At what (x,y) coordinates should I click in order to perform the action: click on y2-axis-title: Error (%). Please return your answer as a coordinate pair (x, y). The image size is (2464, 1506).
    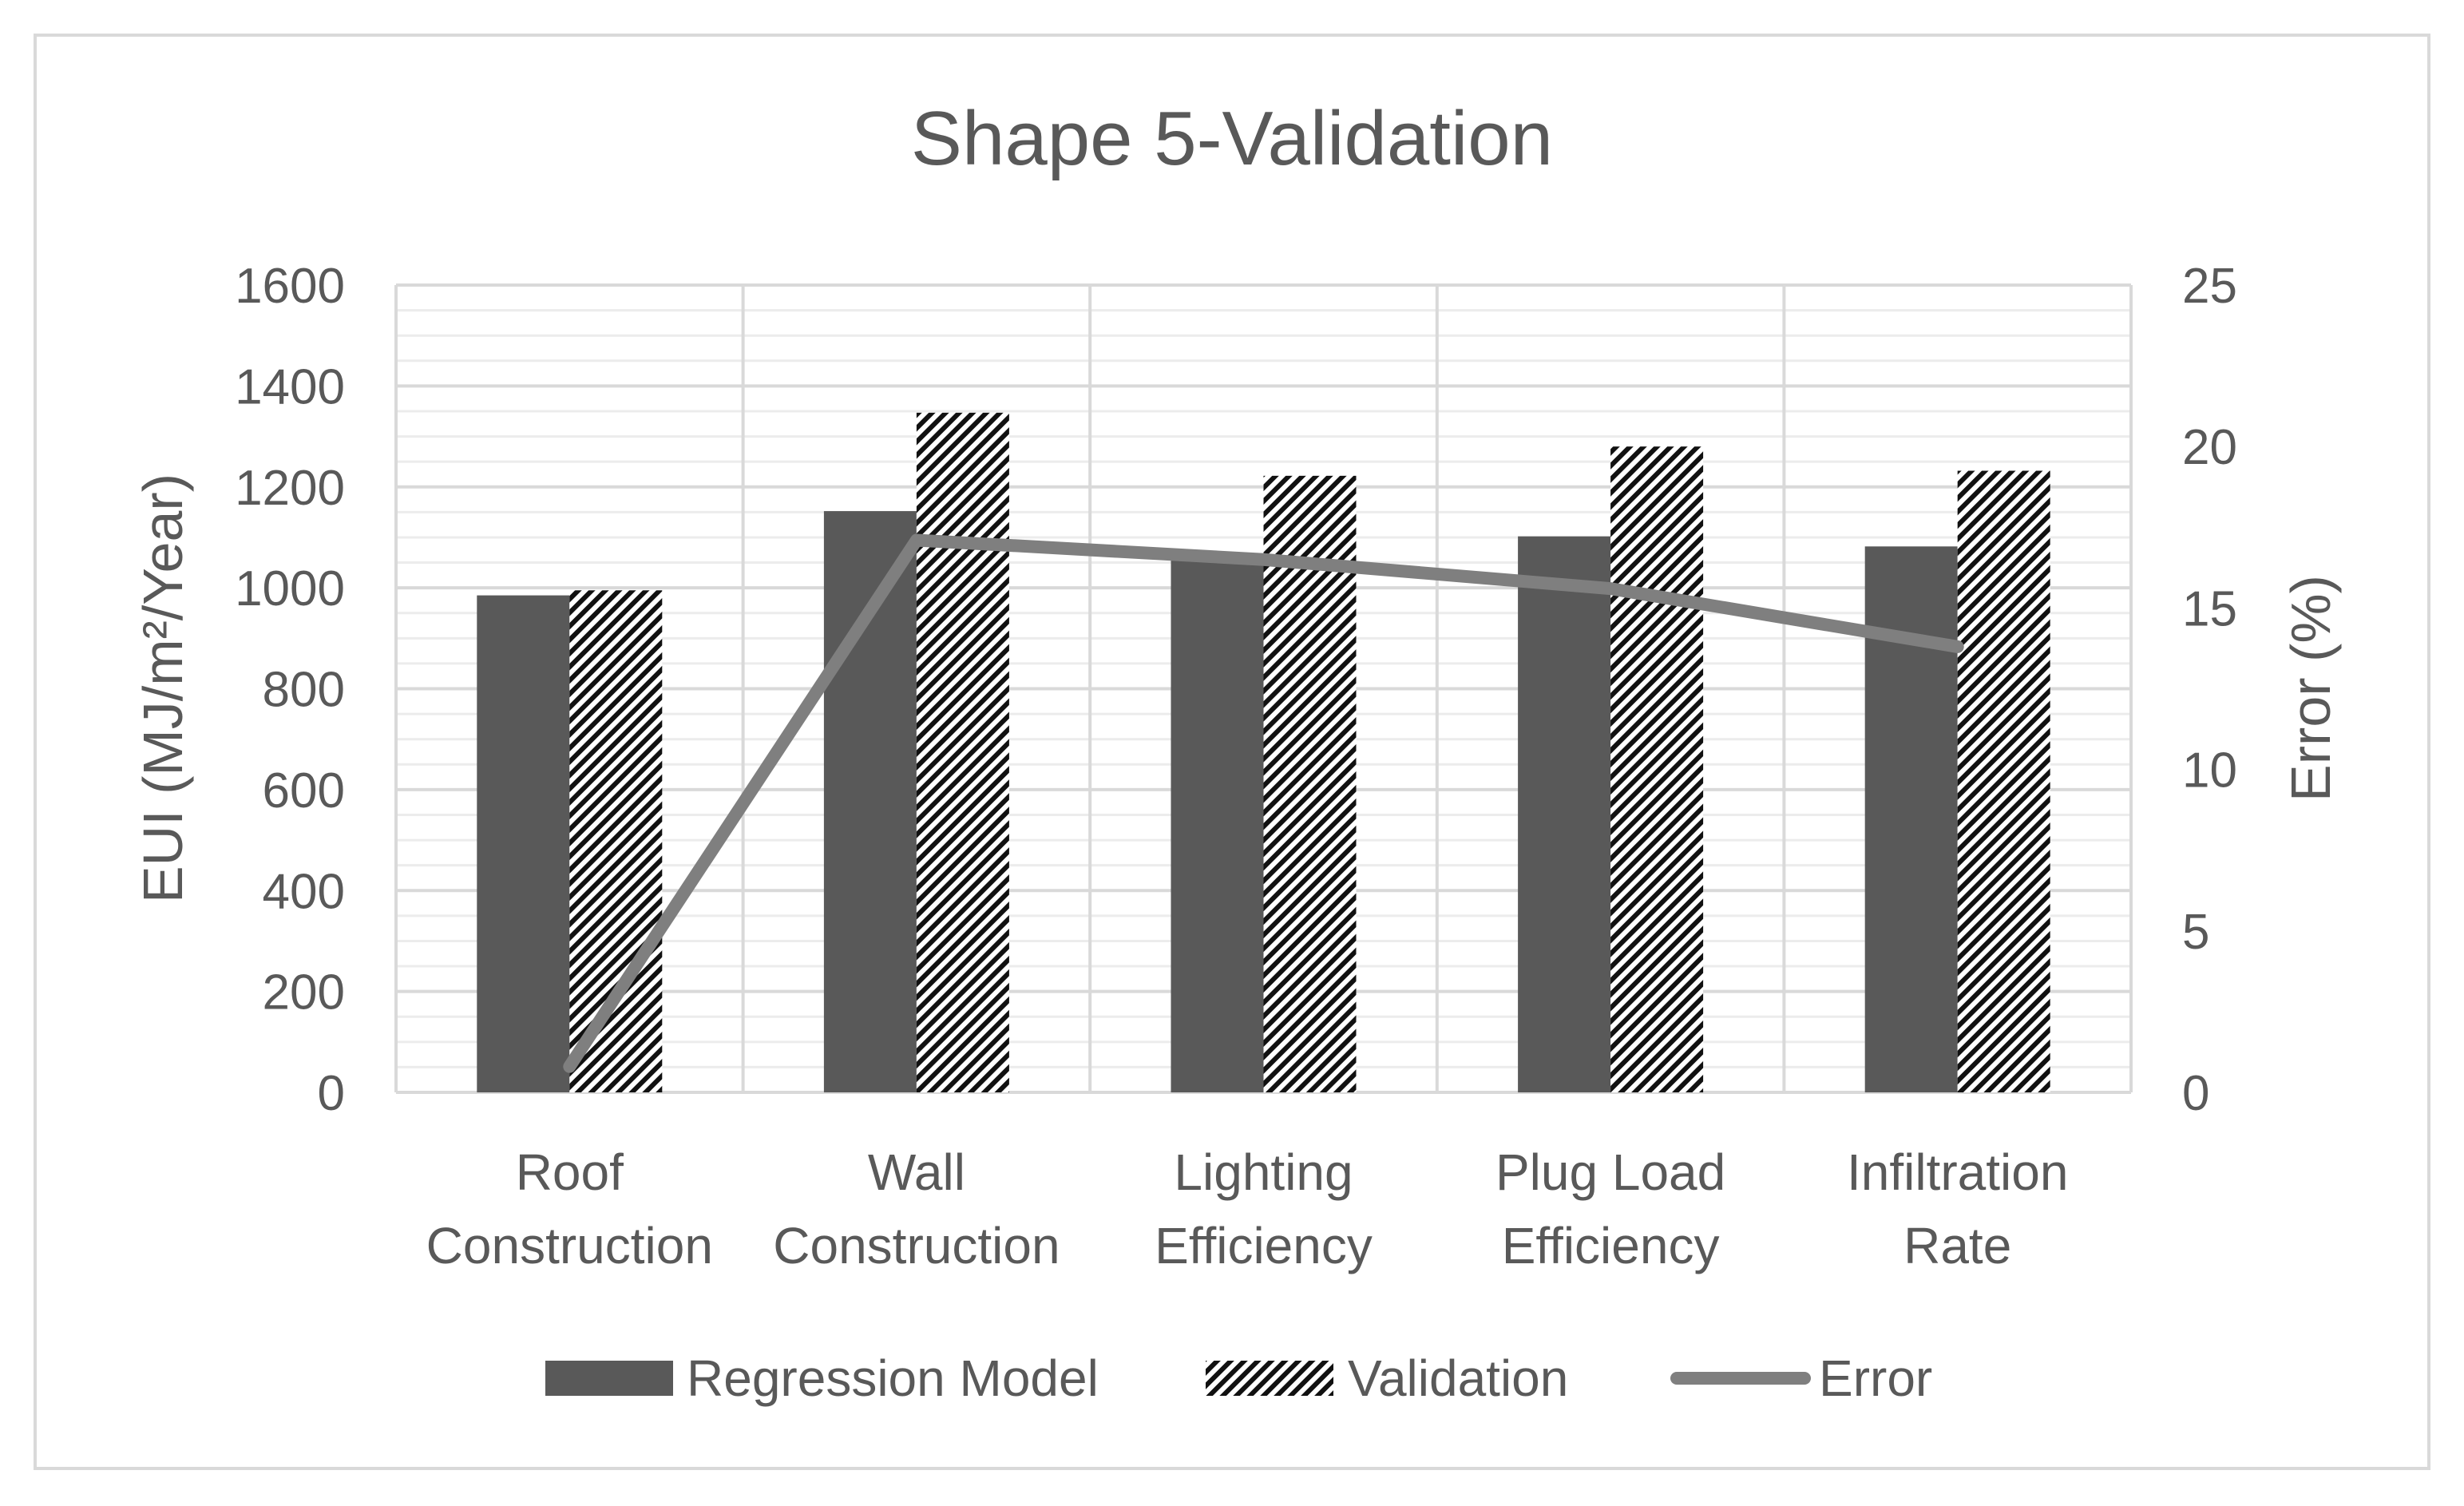
    Looking at the image, I should click on (2311, 688).